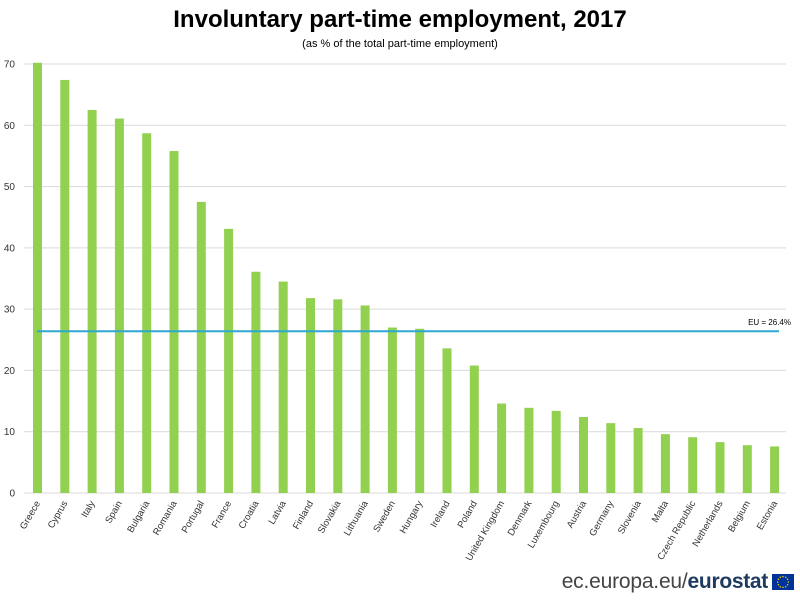 The image size is (800, 600). I want to click on x-tick-label: Hungary, so click(412, 517).